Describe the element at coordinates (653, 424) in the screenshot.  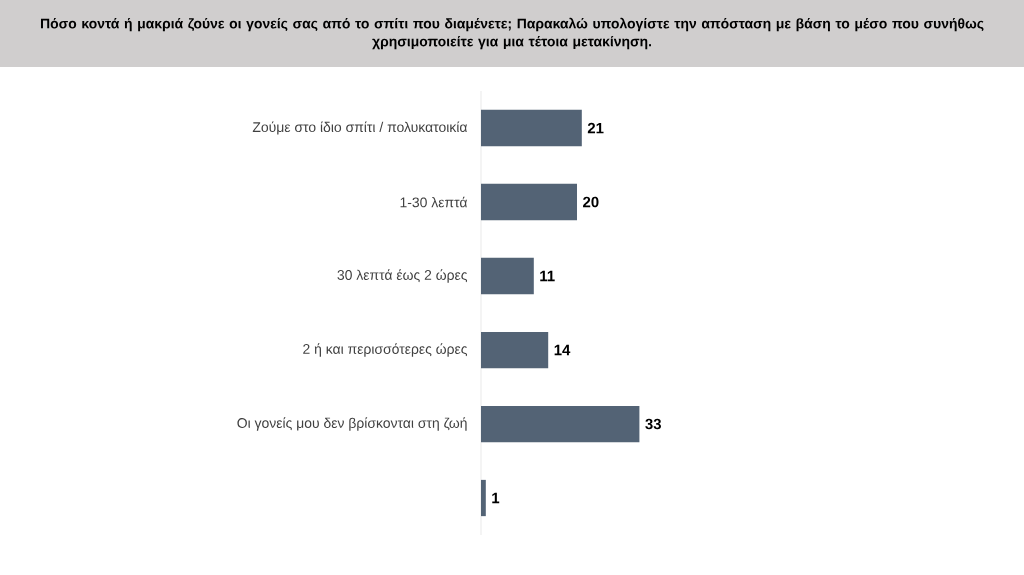
I see `data-label: 33` at that location.